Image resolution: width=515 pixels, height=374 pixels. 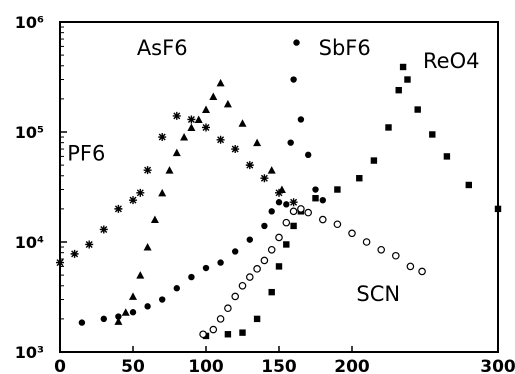 I want to click on annotation-asf6: AsF6, so click(x=162, y=48).